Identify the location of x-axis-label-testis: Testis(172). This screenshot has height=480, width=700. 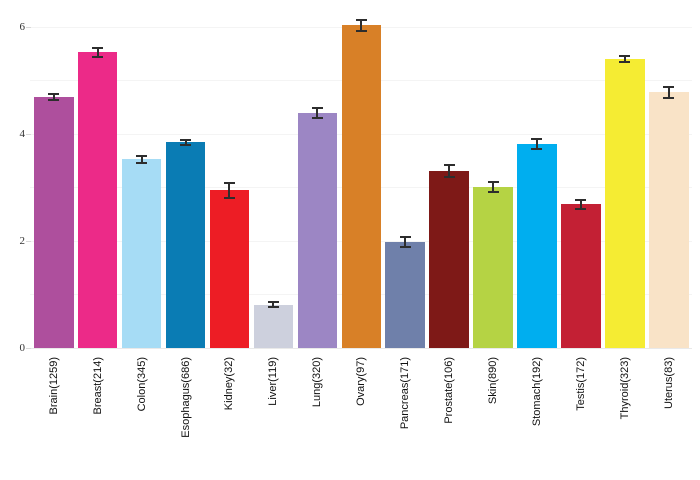
(580, 384).